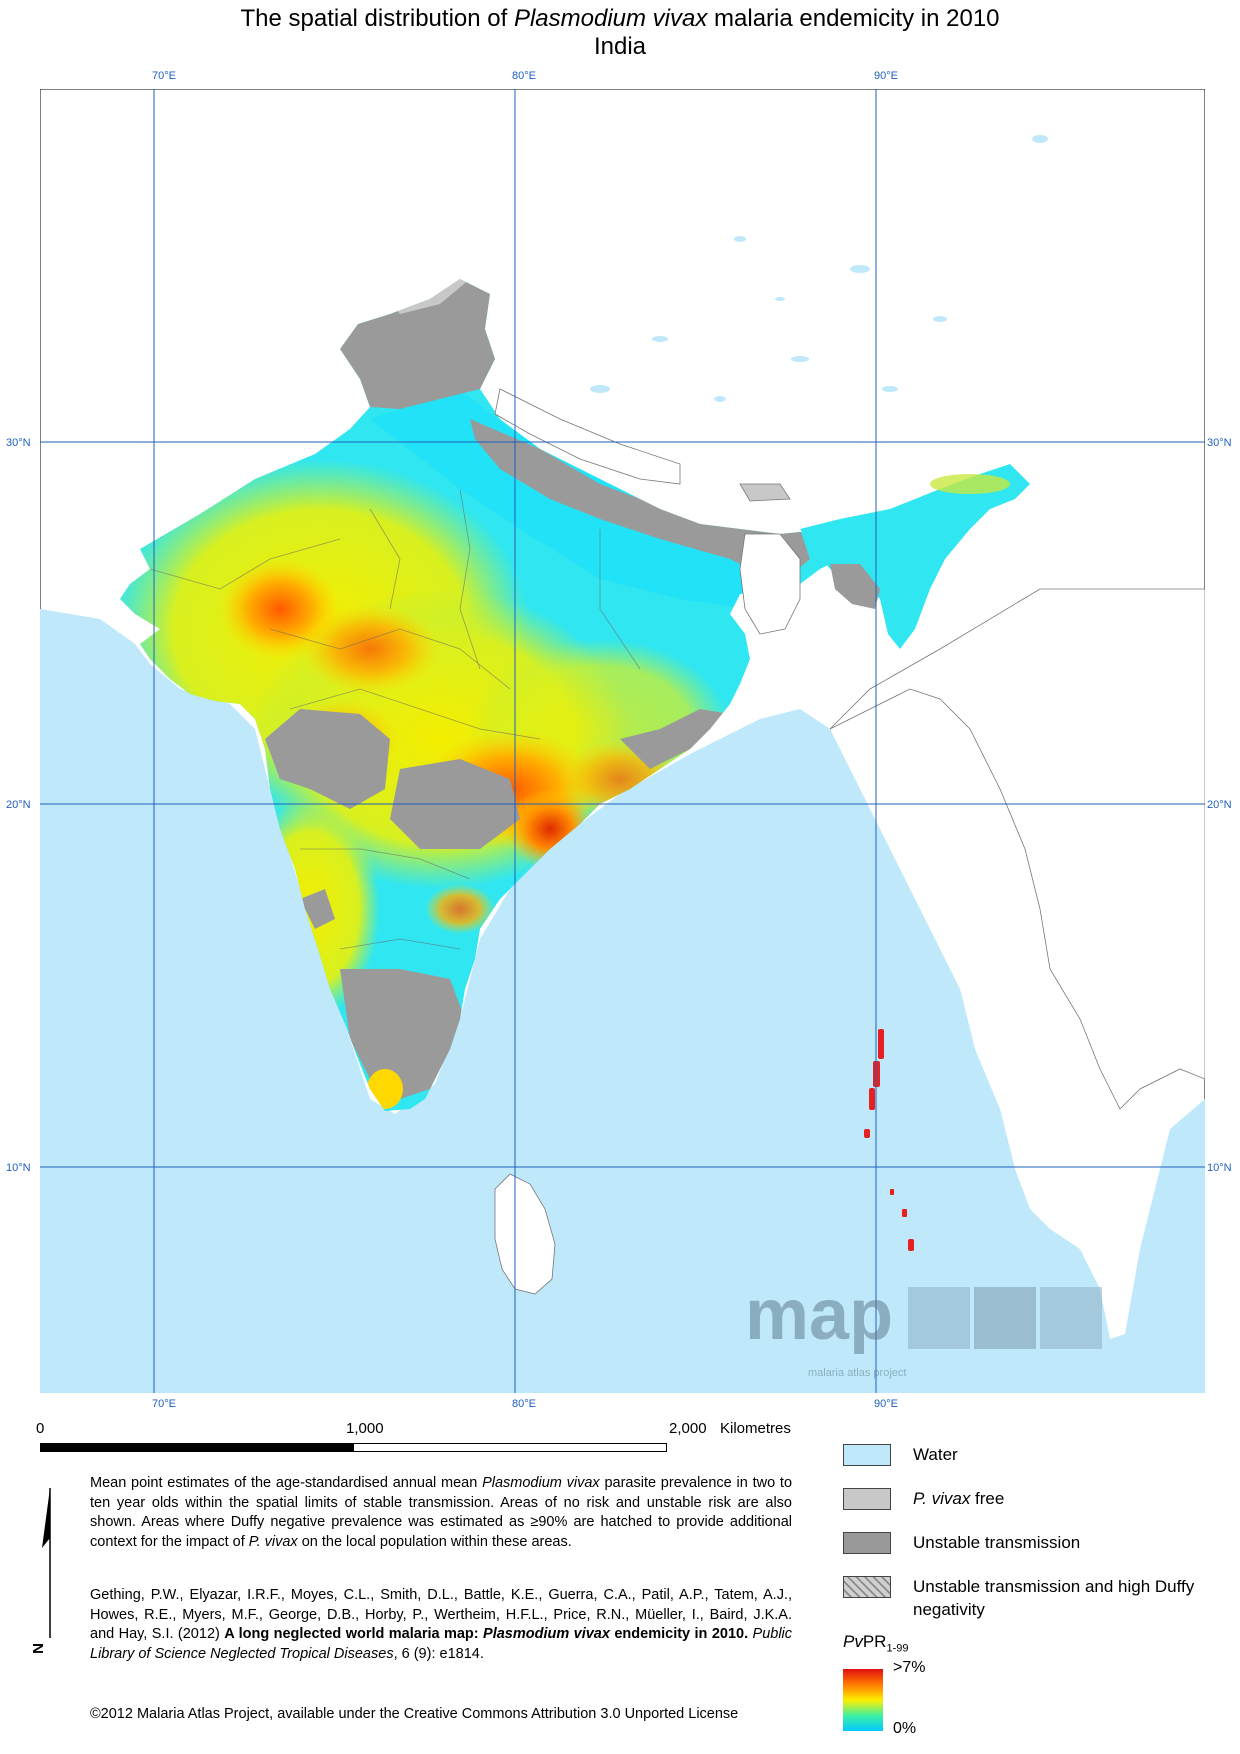 The image size is (1240, 1754). Describe the element at coordinates (587, 436) in the screenshot. I see `nepal-free` at that location.